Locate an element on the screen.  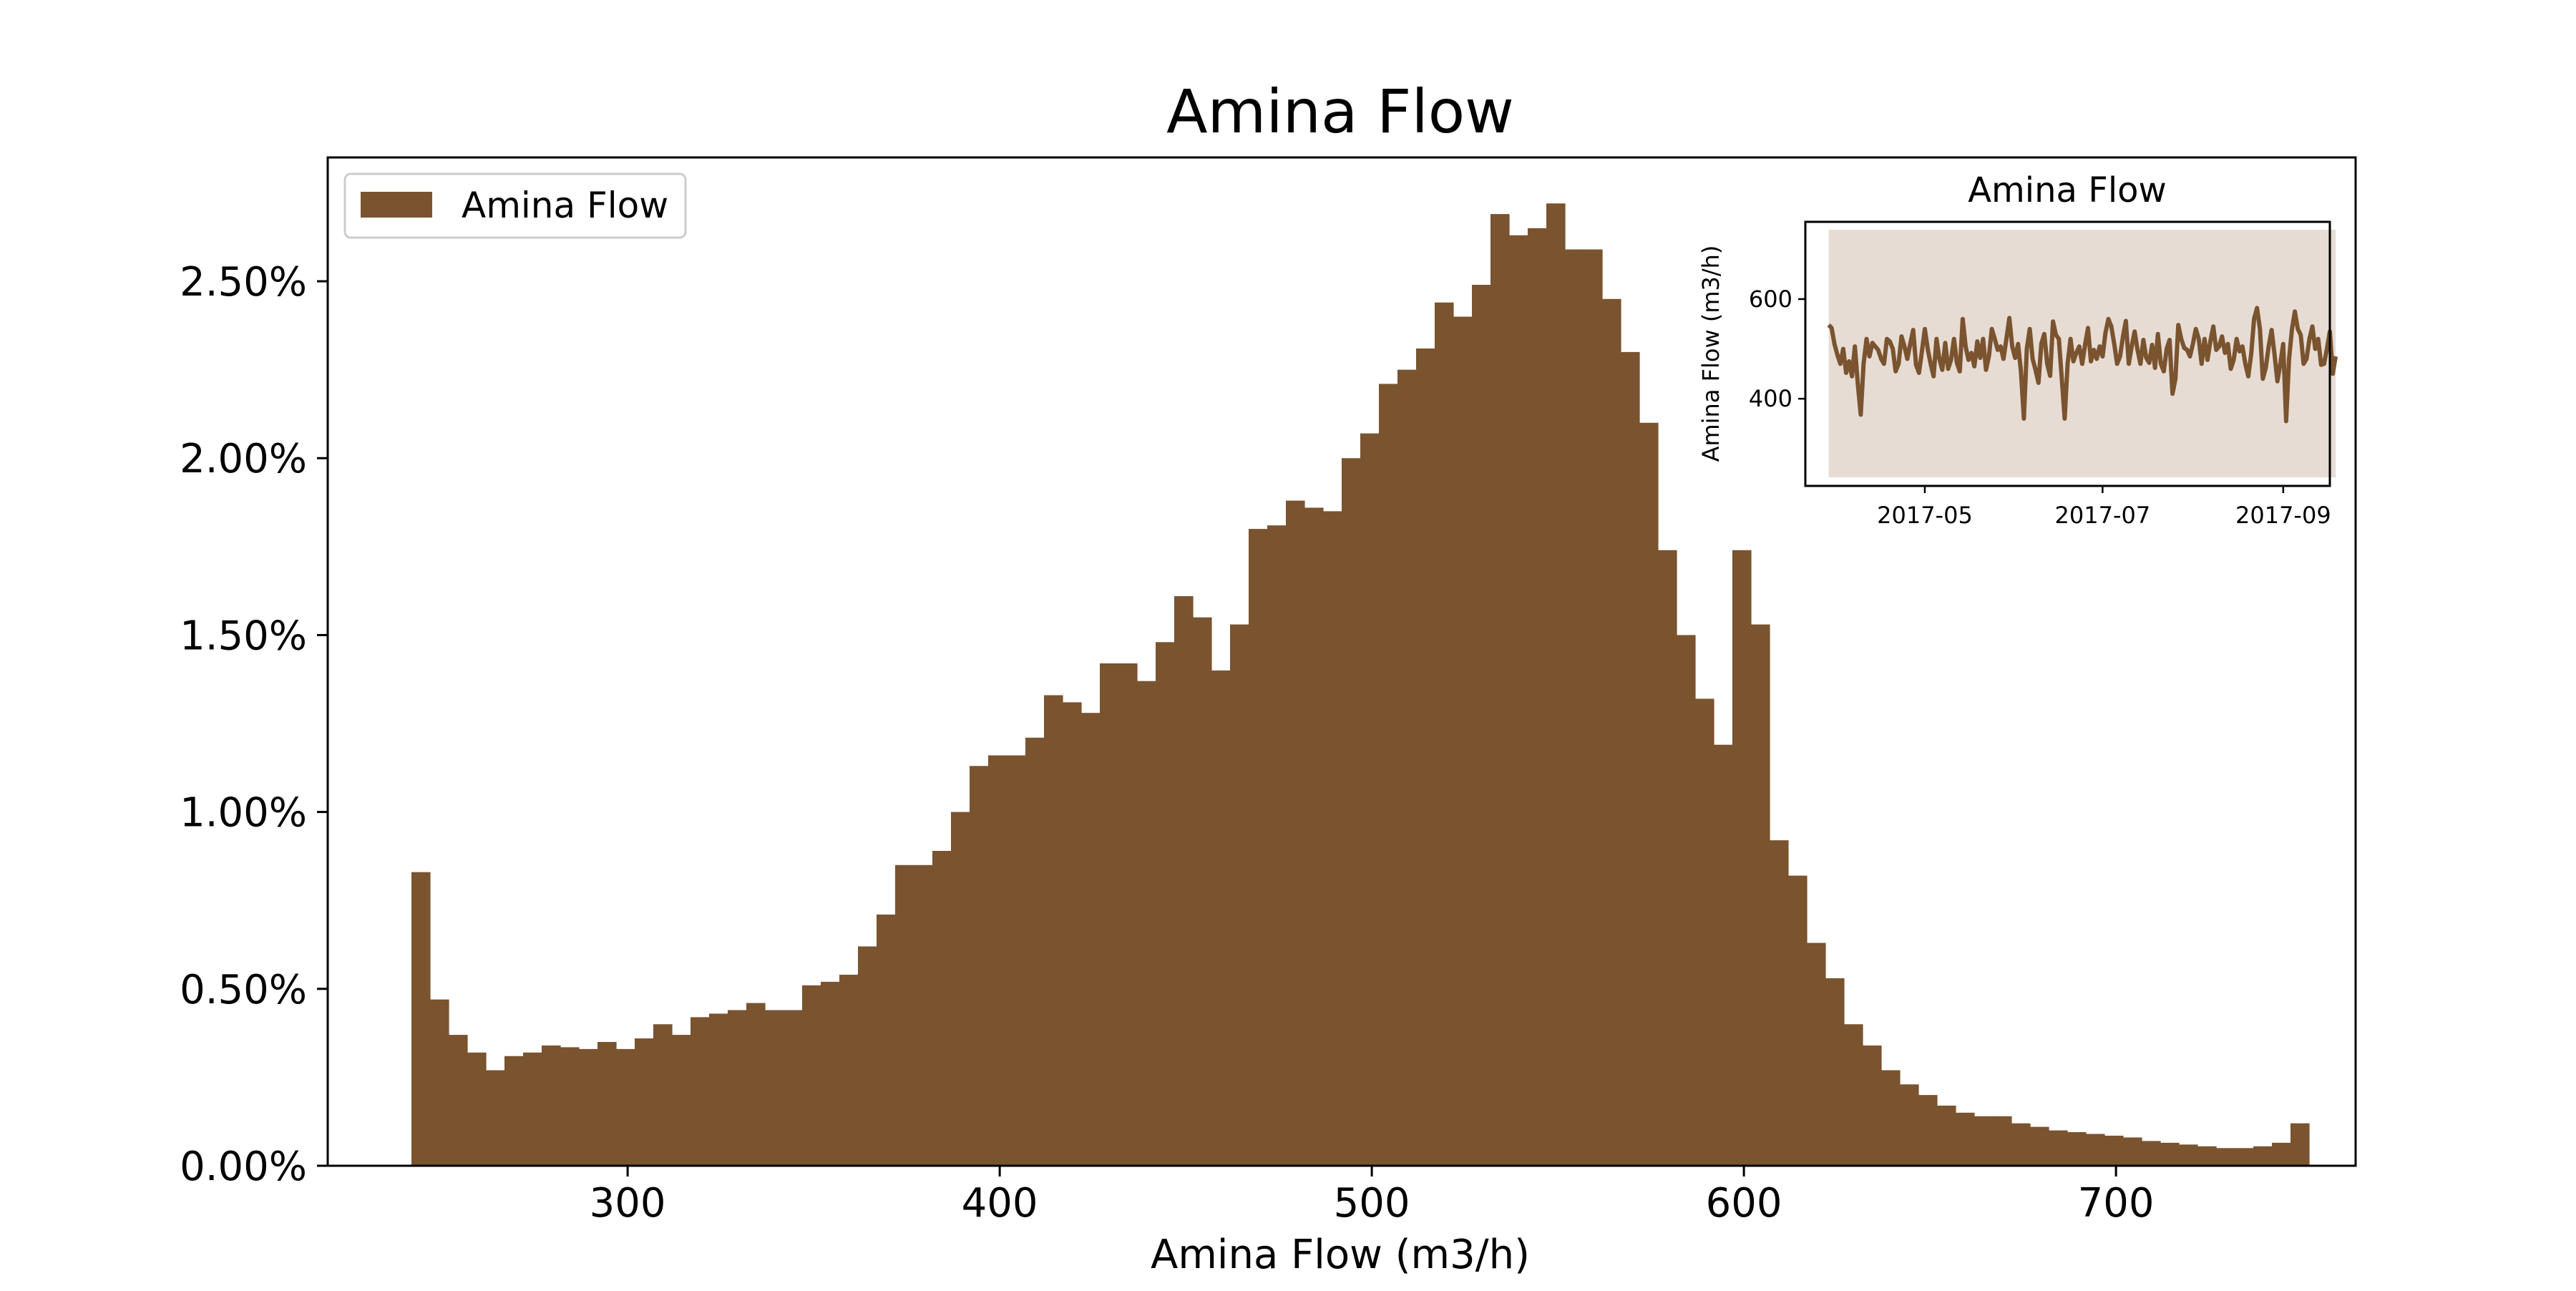
y-tick-label: 0.50% is located at coordinates (243, 990).